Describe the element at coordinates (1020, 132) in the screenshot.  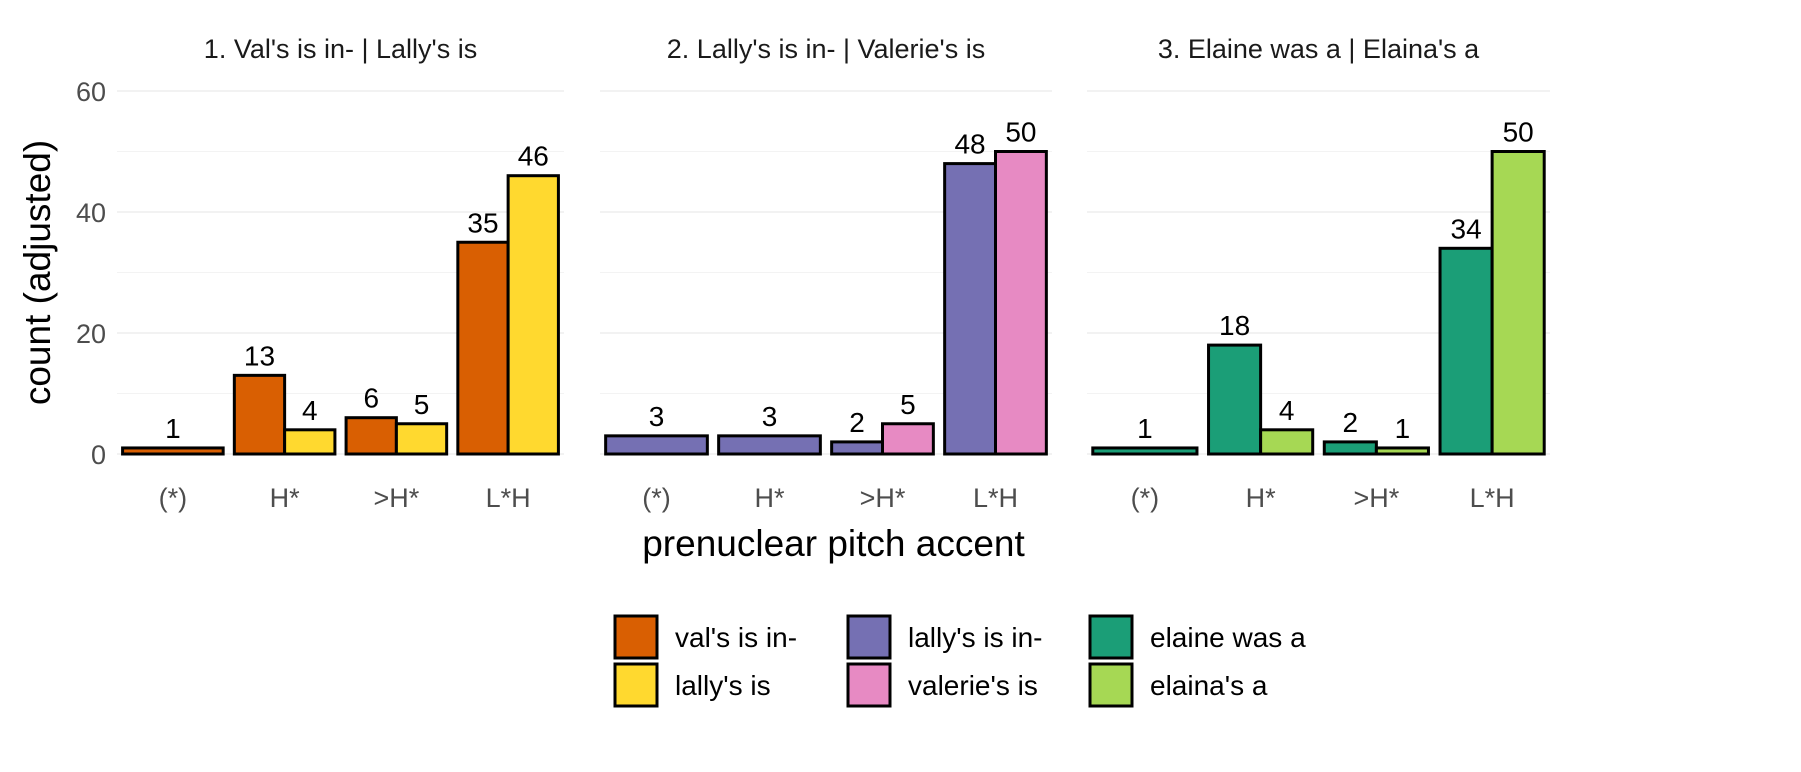
I see `bar-value-label-p2-3-1: 50` at that location.